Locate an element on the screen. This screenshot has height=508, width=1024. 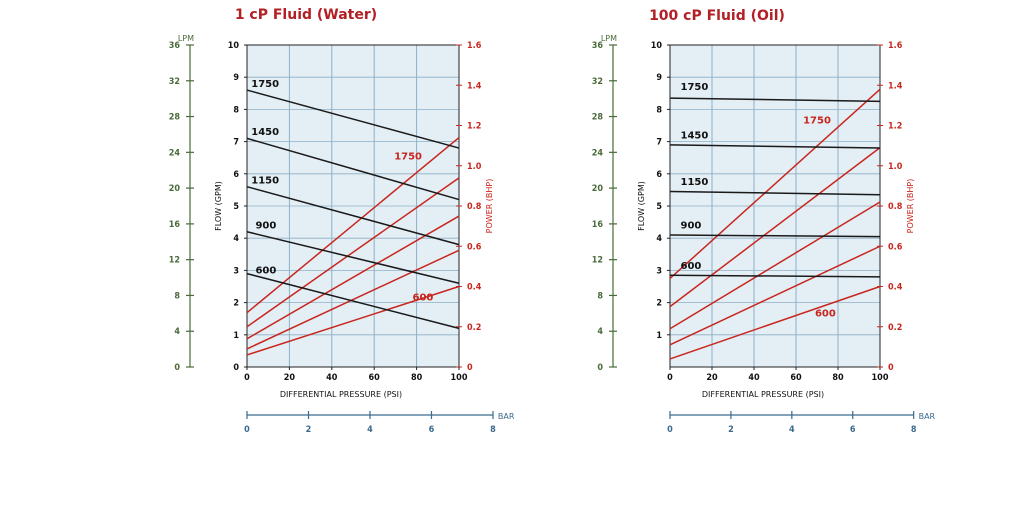
y2-tick-label: 1.0 is located at coordinates (895, 167).